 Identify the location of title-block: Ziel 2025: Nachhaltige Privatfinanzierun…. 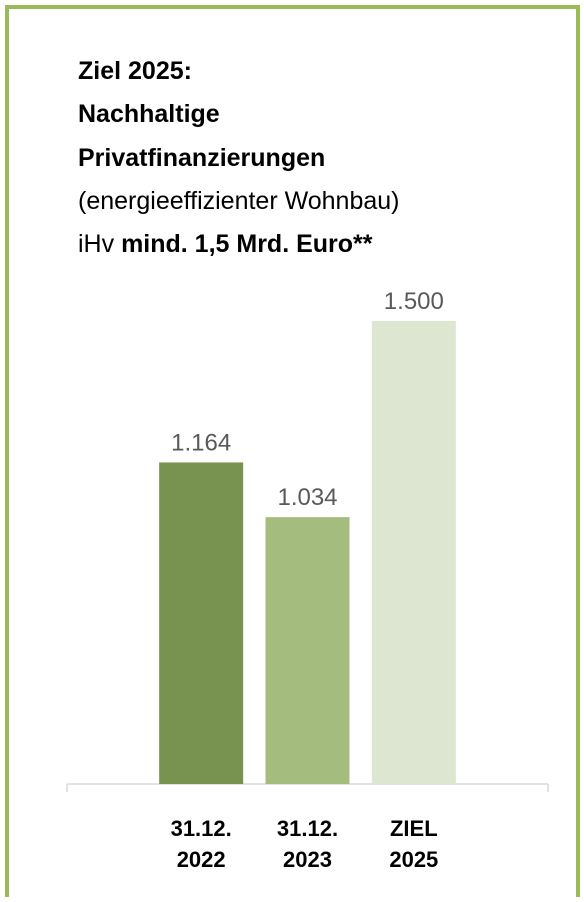
(239, 157).